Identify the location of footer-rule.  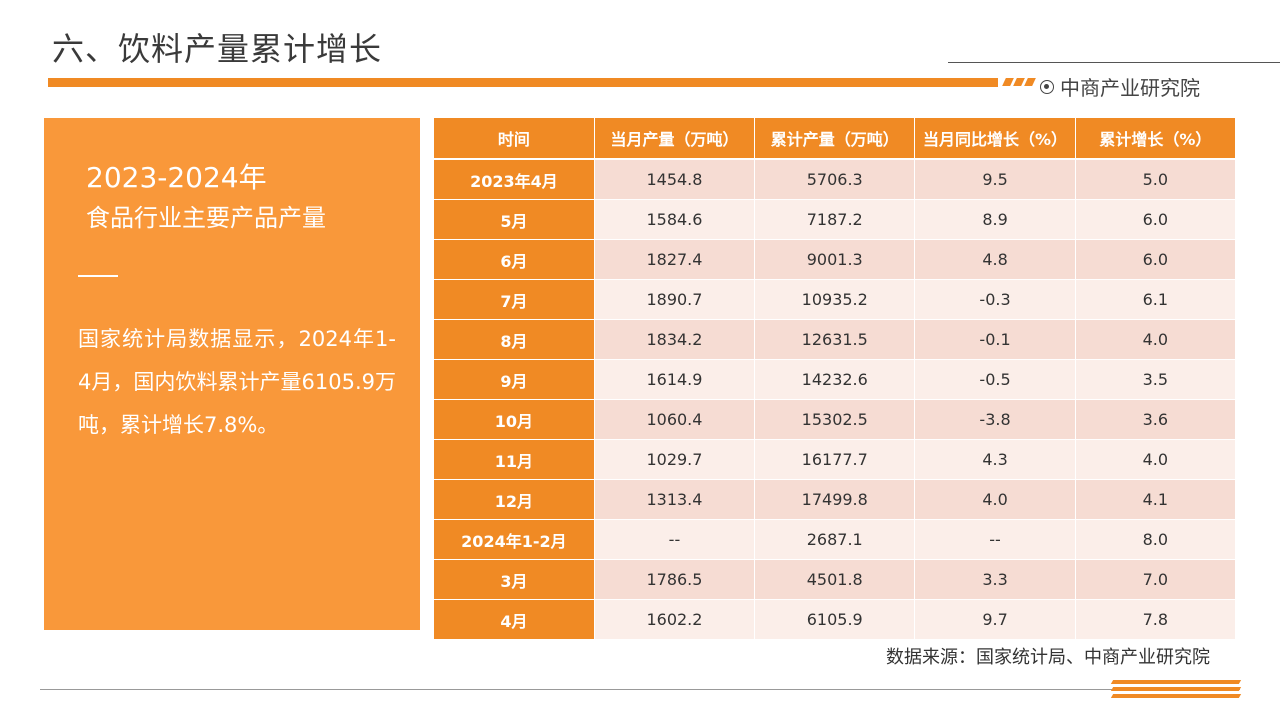
(640, 689).